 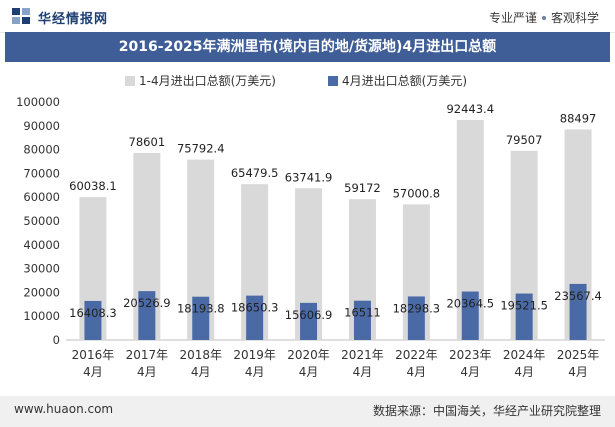 I want to click on data-label-series-1: 88497, so click(x=578, y=118).